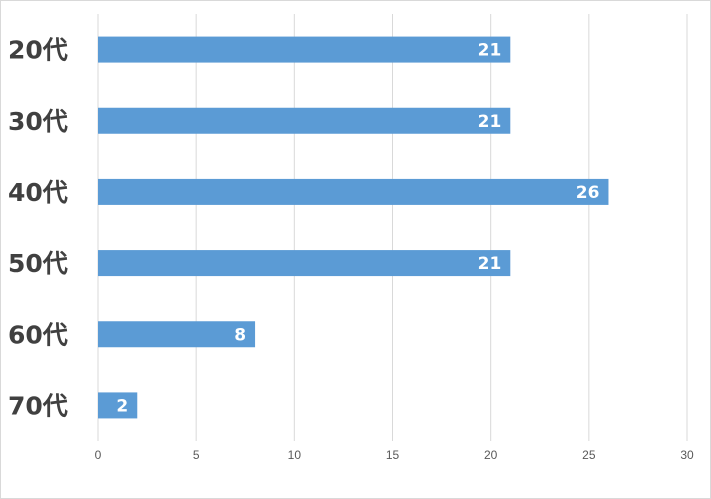 The image size is (711, 499). I want to click on category-label: 70代, so click(38, 405).